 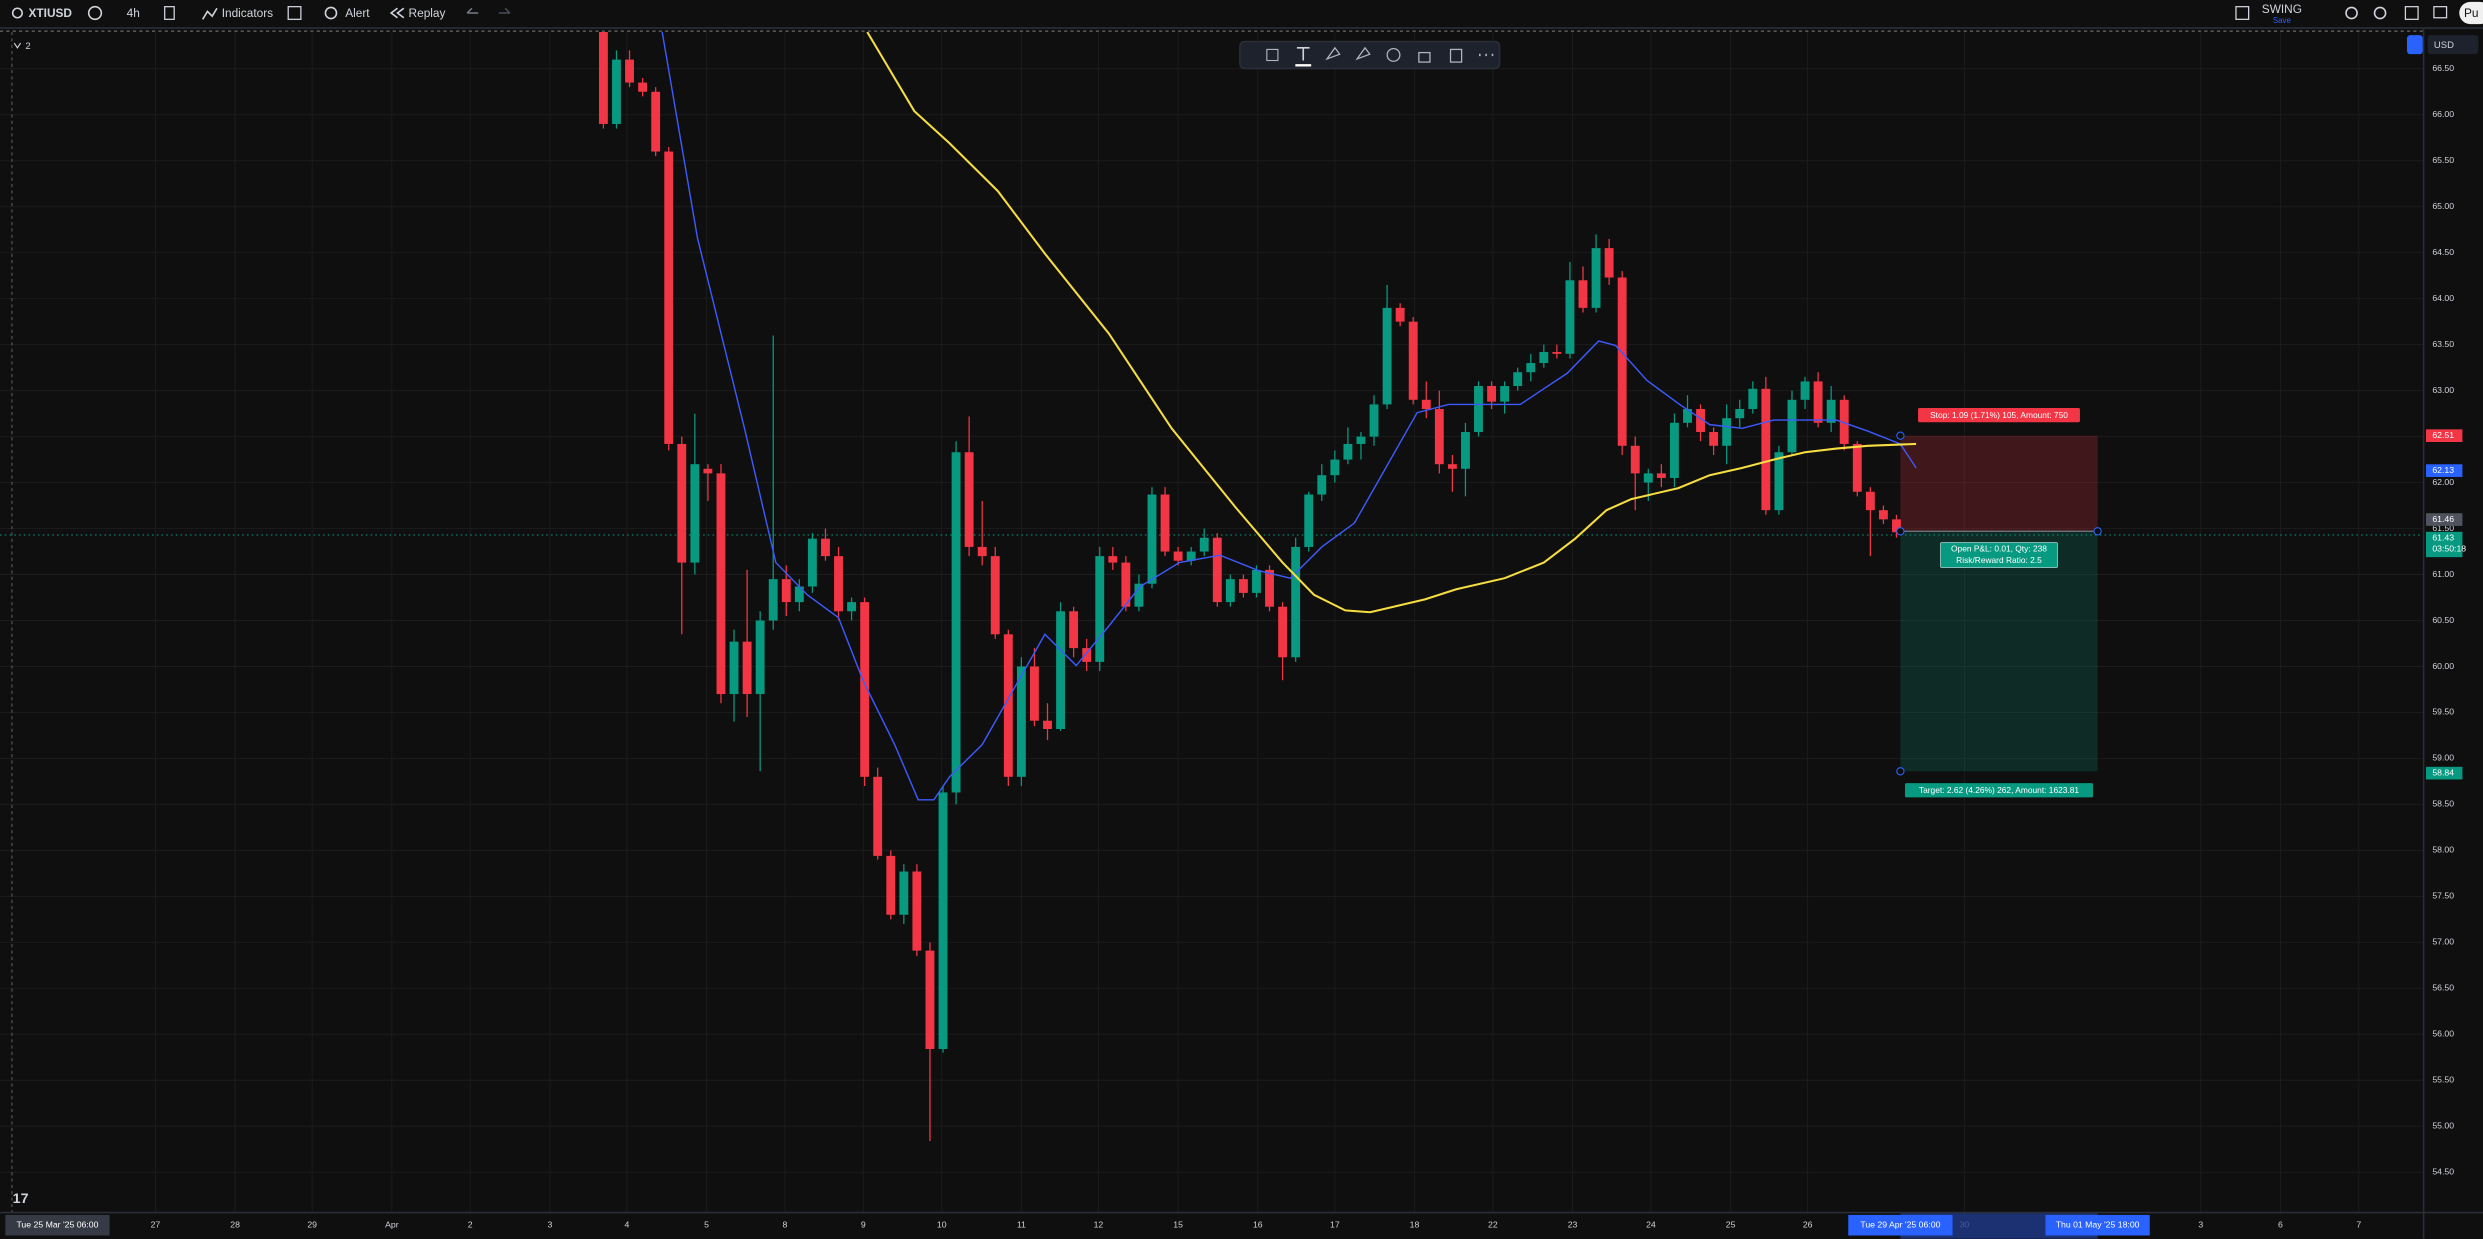 What do you see at coordinates (1363, 53) in the screenshot?
I see `line-color-tool` at bounding box center [1363, 53].